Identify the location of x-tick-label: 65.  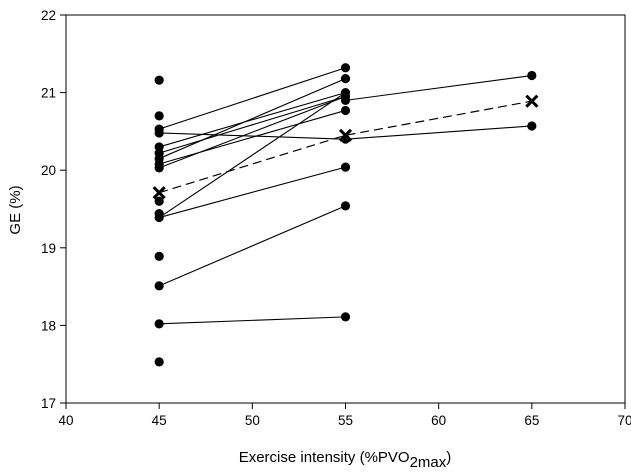
(531, 420).